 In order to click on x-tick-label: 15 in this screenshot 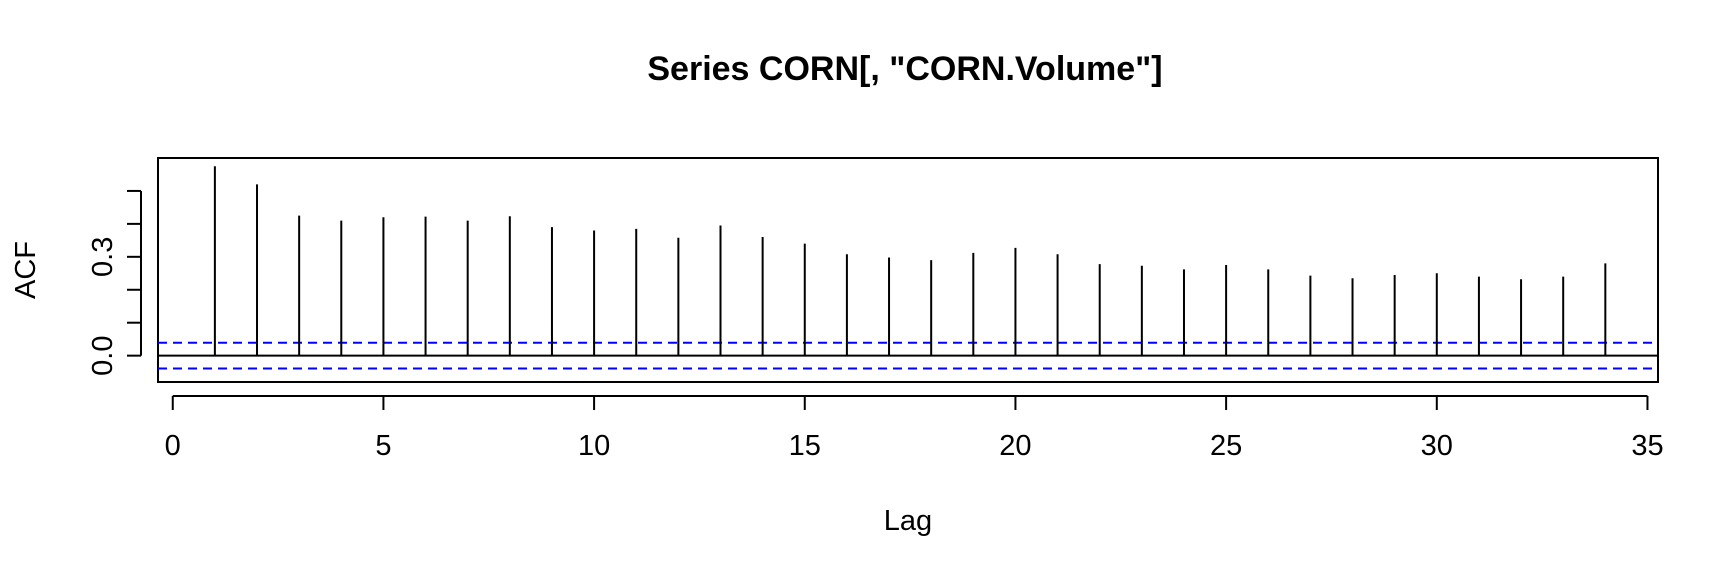, I will do `click(805, 446)`.